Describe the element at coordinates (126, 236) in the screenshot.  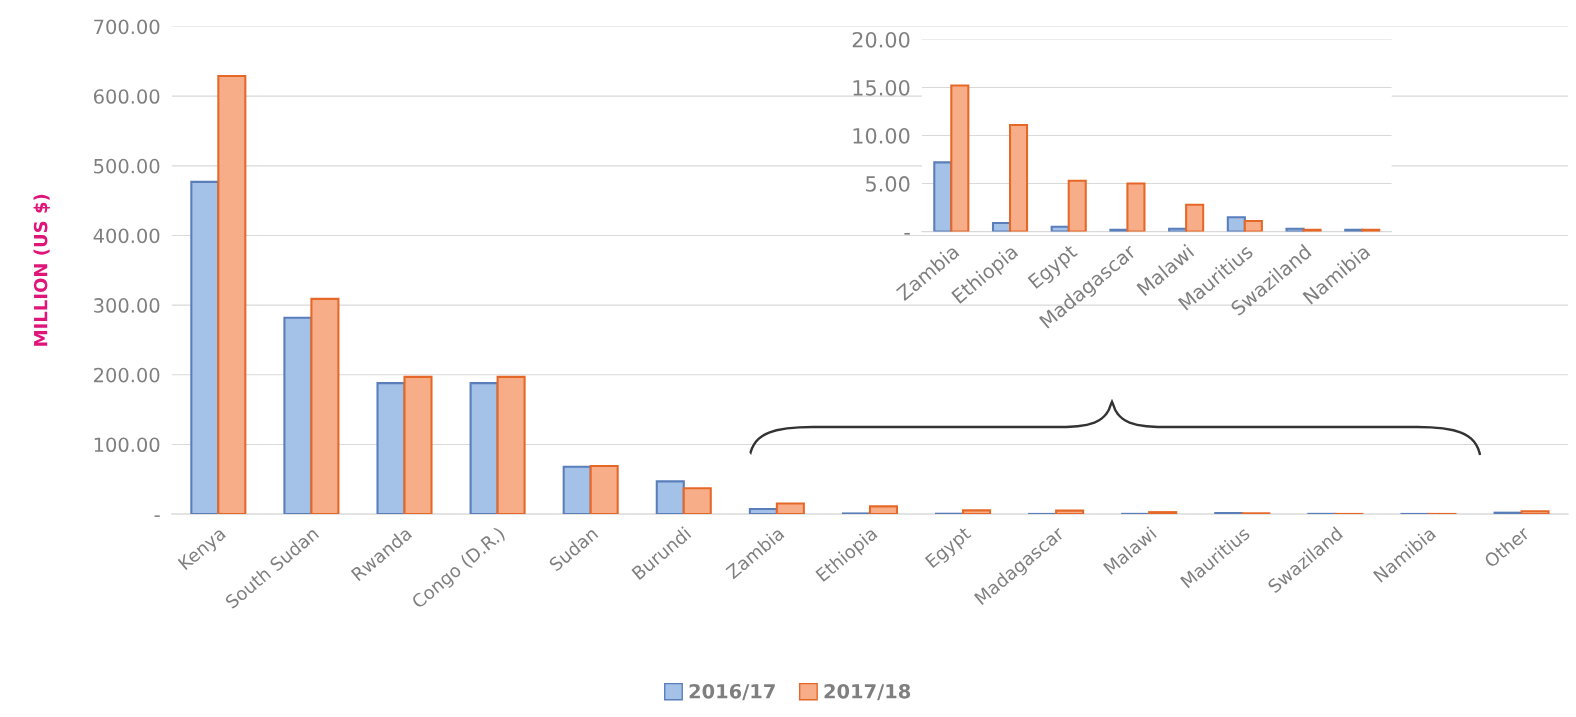
I see `y-tick-label: 400.00` at that location.